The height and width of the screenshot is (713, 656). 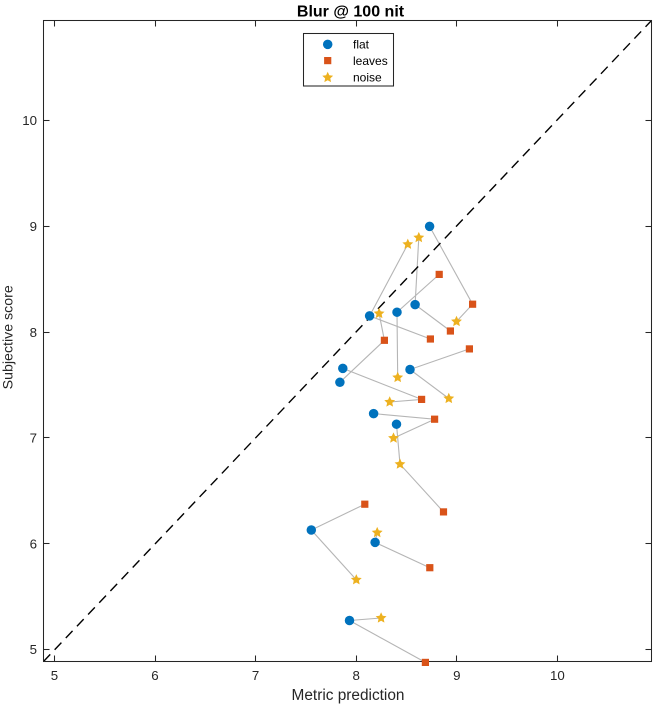 What do you see at coordinates (370, 61) in the screenshot?
I see `svg-text: leaves` at bounding box center [370, 61].